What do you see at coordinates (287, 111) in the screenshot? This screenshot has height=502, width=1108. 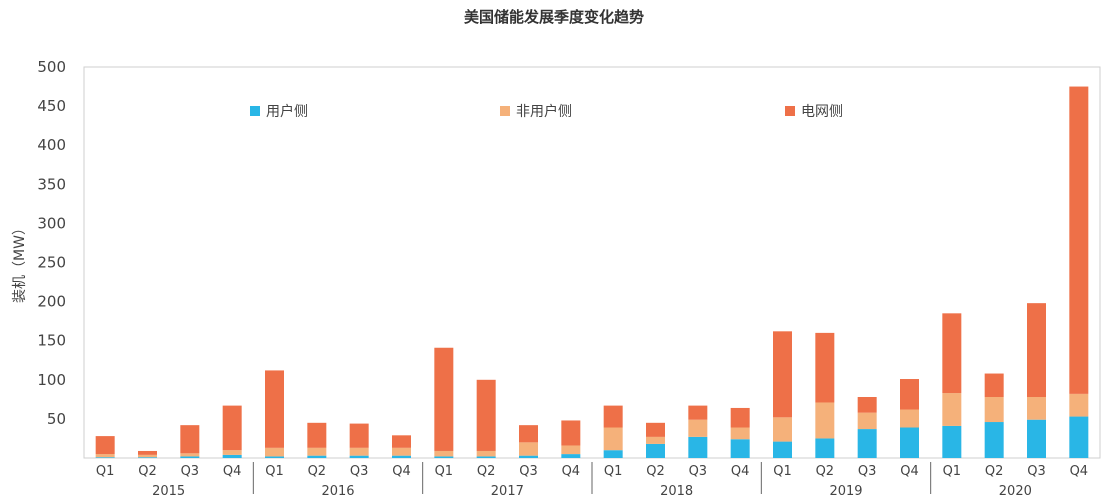 I see `legend-label: 用户侧` at bounding box center [287, 111].